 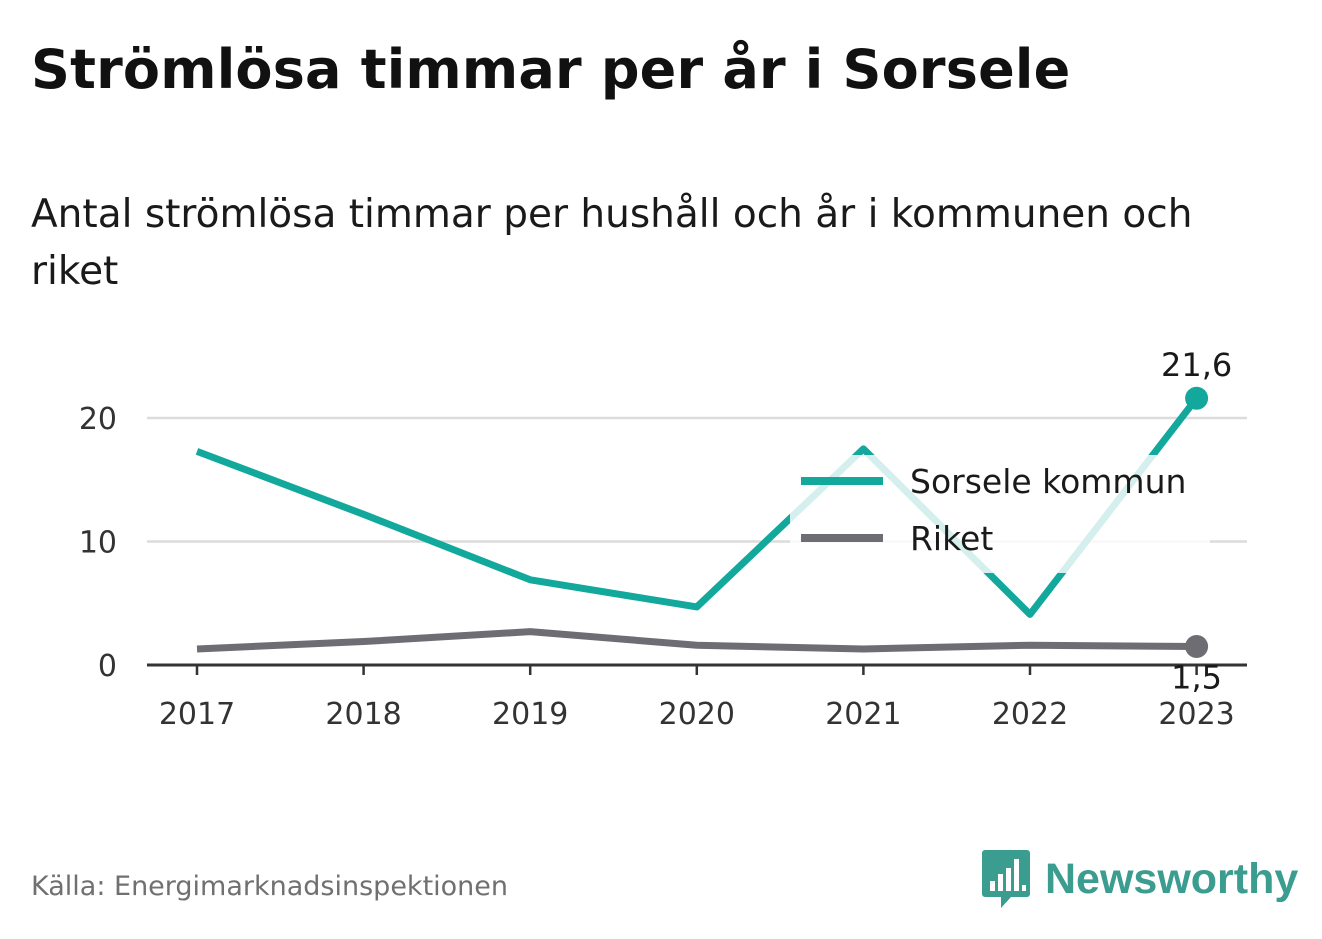 I want to click on x-tick-label: 2020, so click(x=697, y=714).